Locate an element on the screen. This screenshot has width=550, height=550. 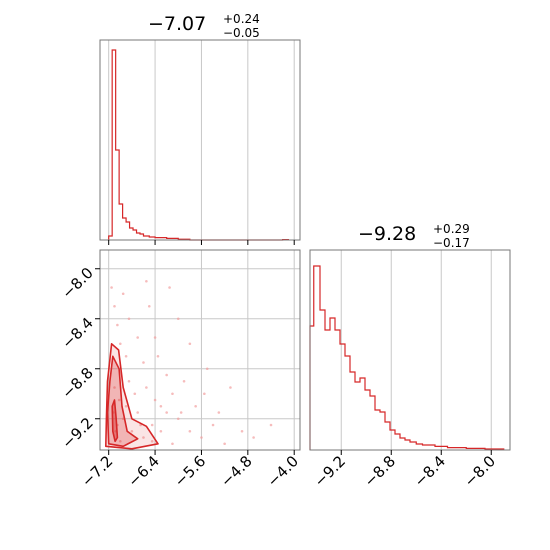
histogram-top-left is located at coordinates (199, 145).